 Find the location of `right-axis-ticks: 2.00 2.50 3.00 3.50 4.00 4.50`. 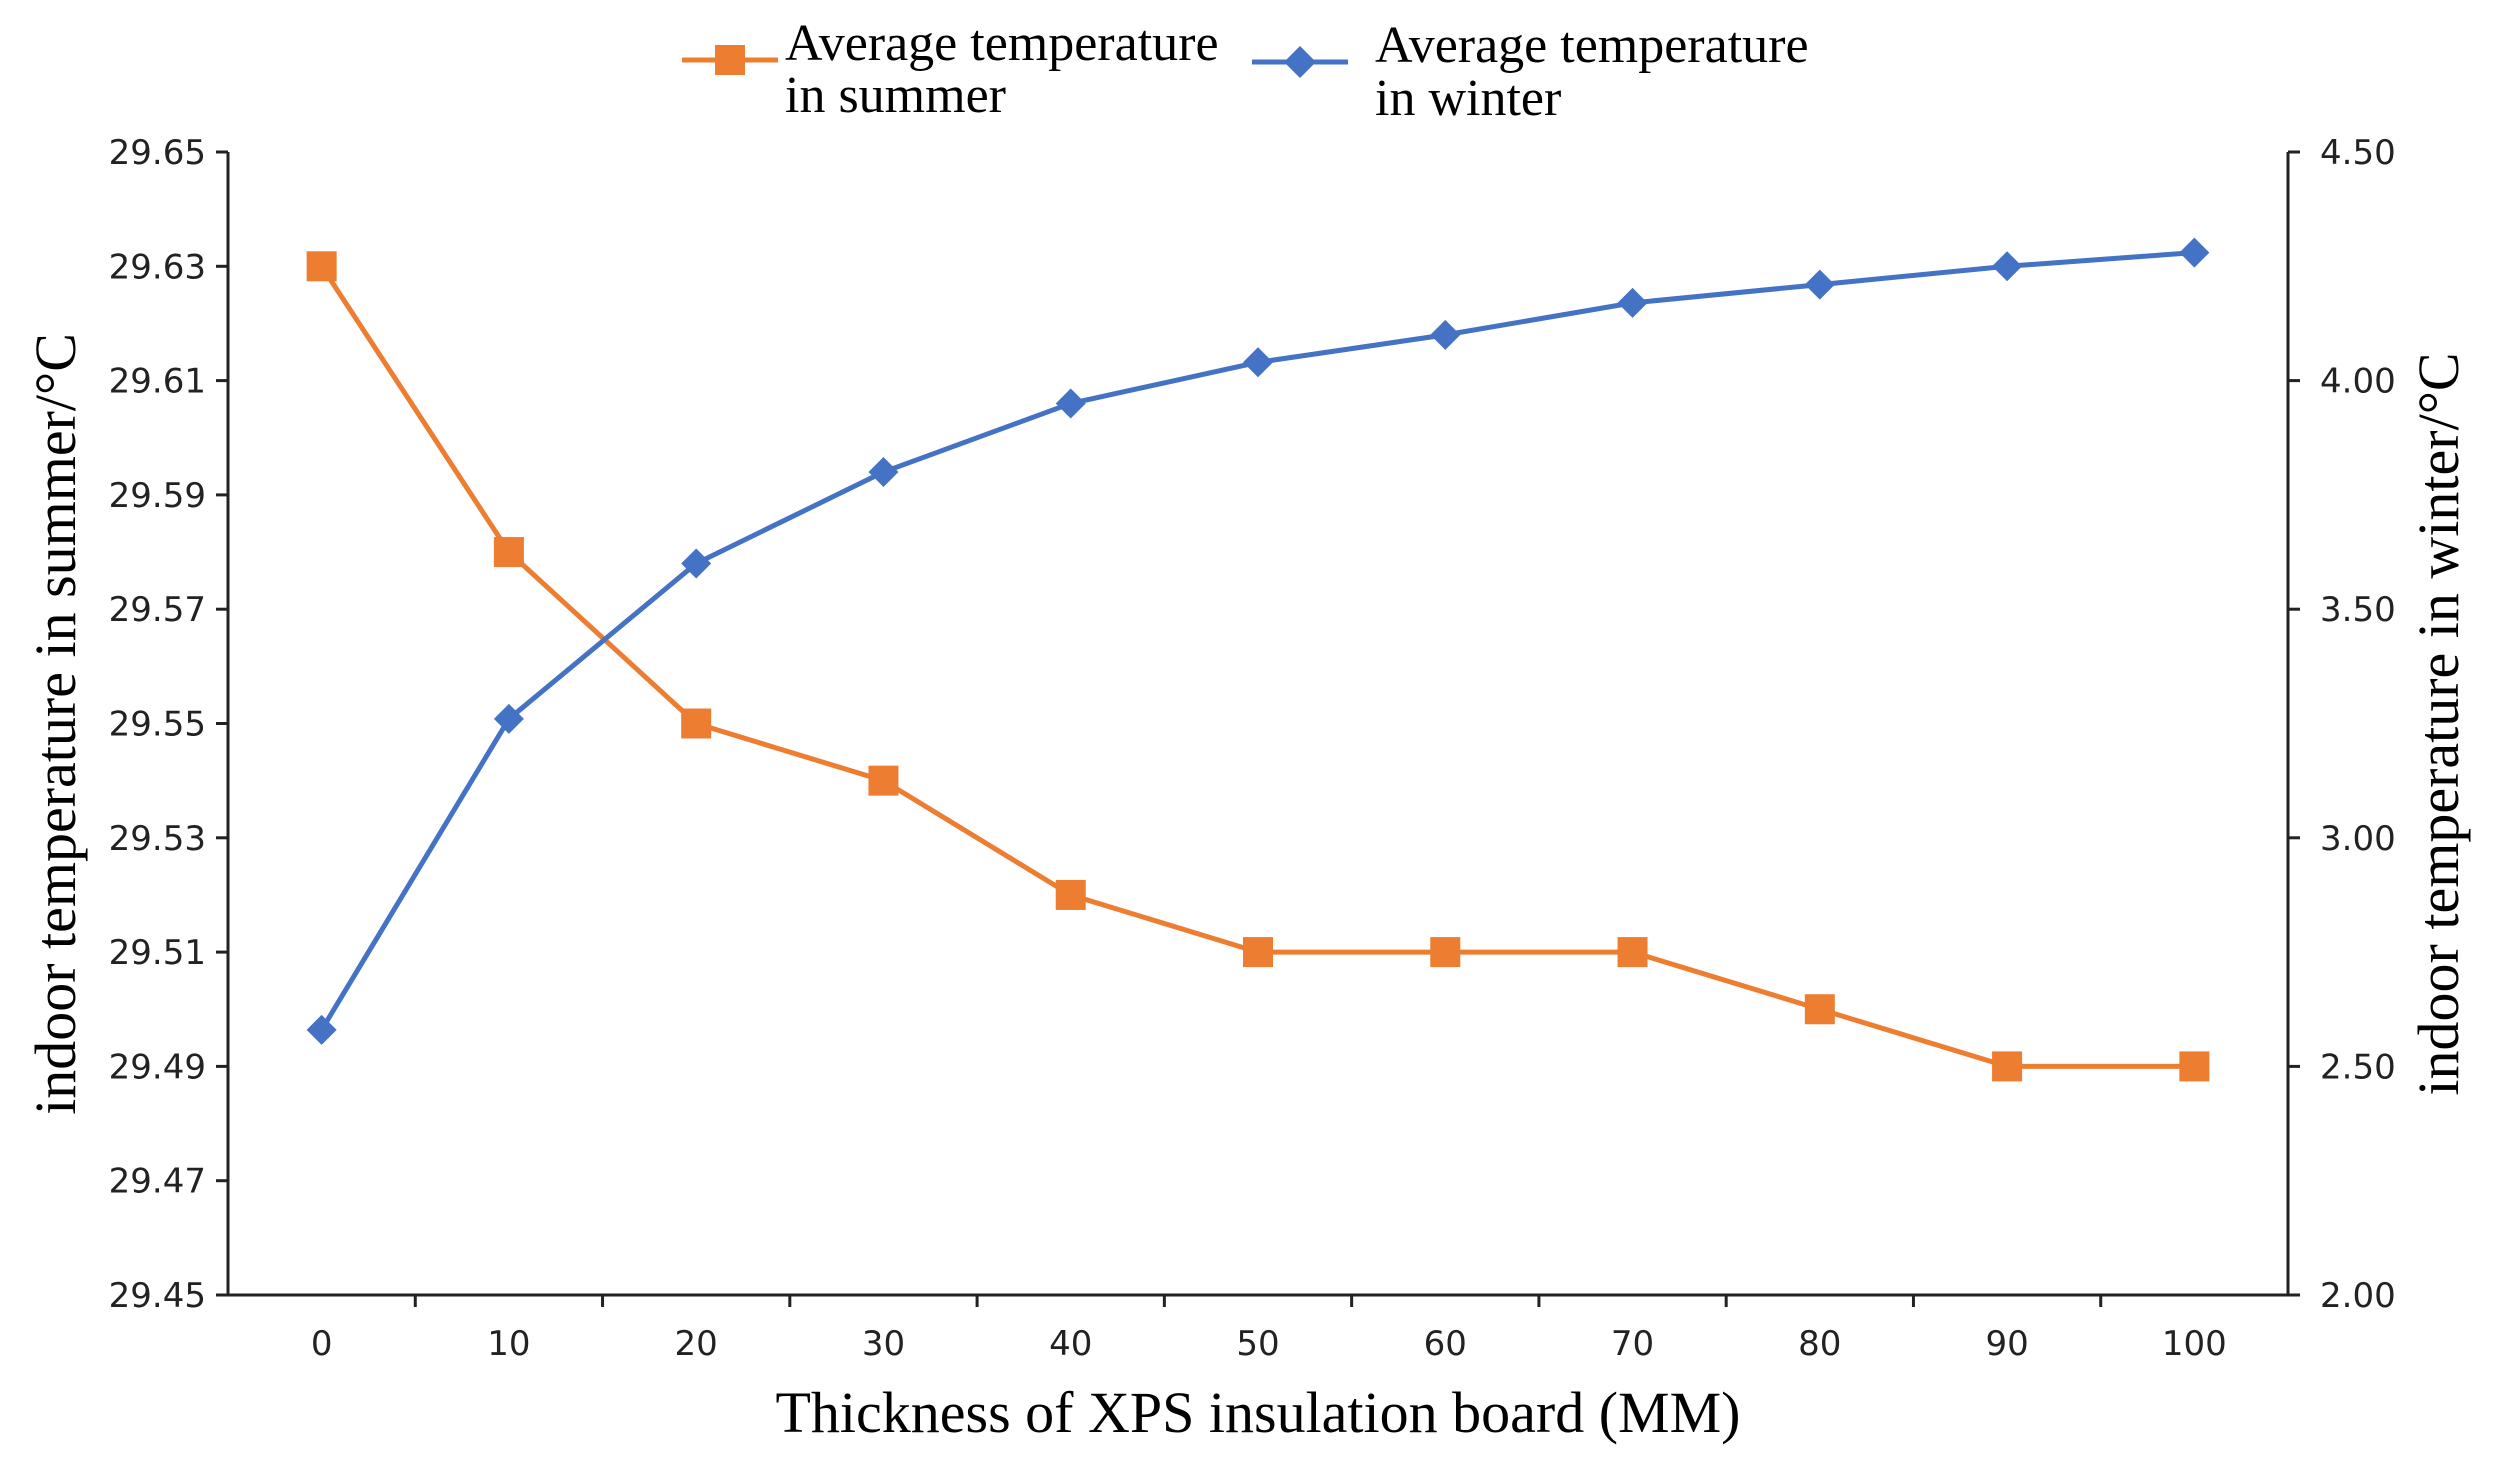

right-axis-ticks: 2.00 2.50 3.00 3.50 4.00 4.50 is located at coordinates (2342, 724).